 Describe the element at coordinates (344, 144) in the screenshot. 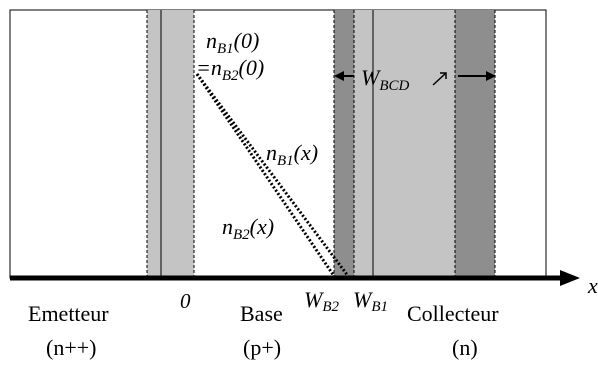

I see `base-modulation-band` at that location.